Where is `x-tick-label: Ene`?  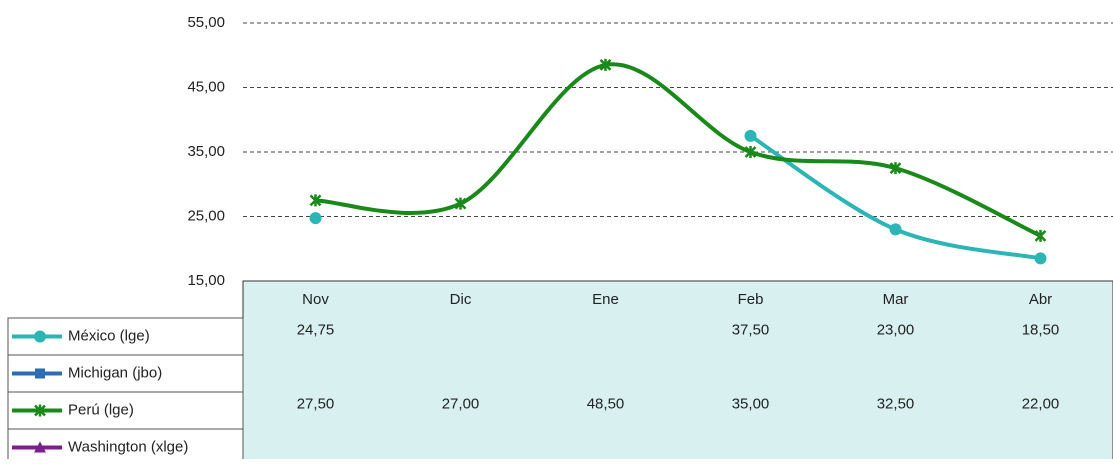
x-tick-label: Ene is located at coordinates (605, 299).